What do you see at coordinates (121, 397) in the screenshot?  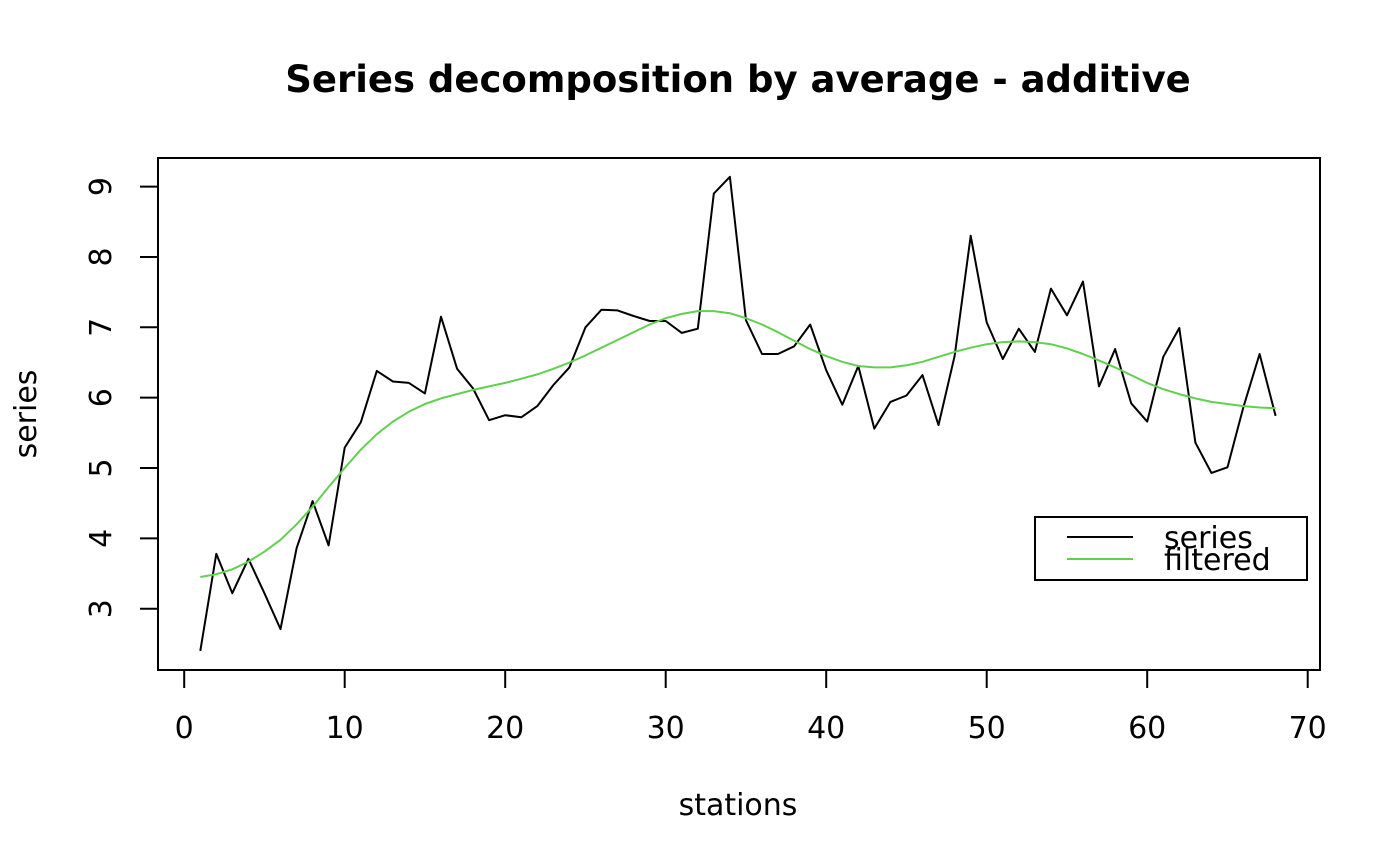 I see `y-axis: 3 4 5 6 7 8 9` at bounding box center [121, 397].